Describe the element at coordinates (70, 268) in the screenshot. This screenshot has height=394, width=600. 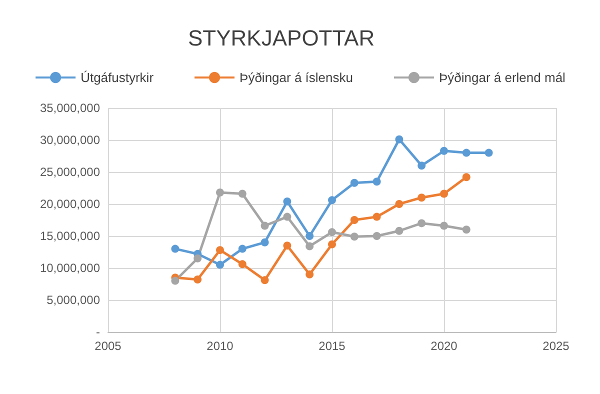
I see `y-tick-label: 10,000,000` at that location.